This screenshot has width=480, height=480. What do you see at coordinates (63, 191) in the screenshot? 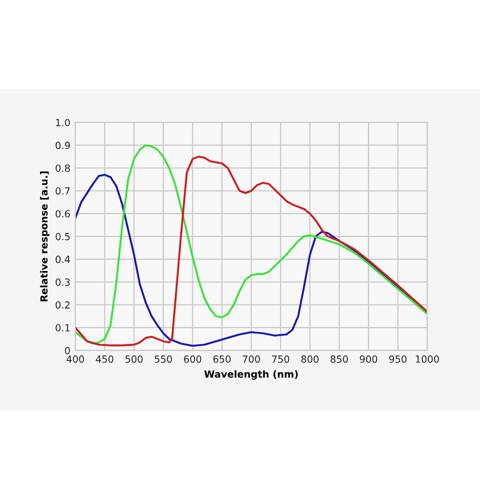
I see `y-tick-label: 0.7` at bounding box center [63, 191].